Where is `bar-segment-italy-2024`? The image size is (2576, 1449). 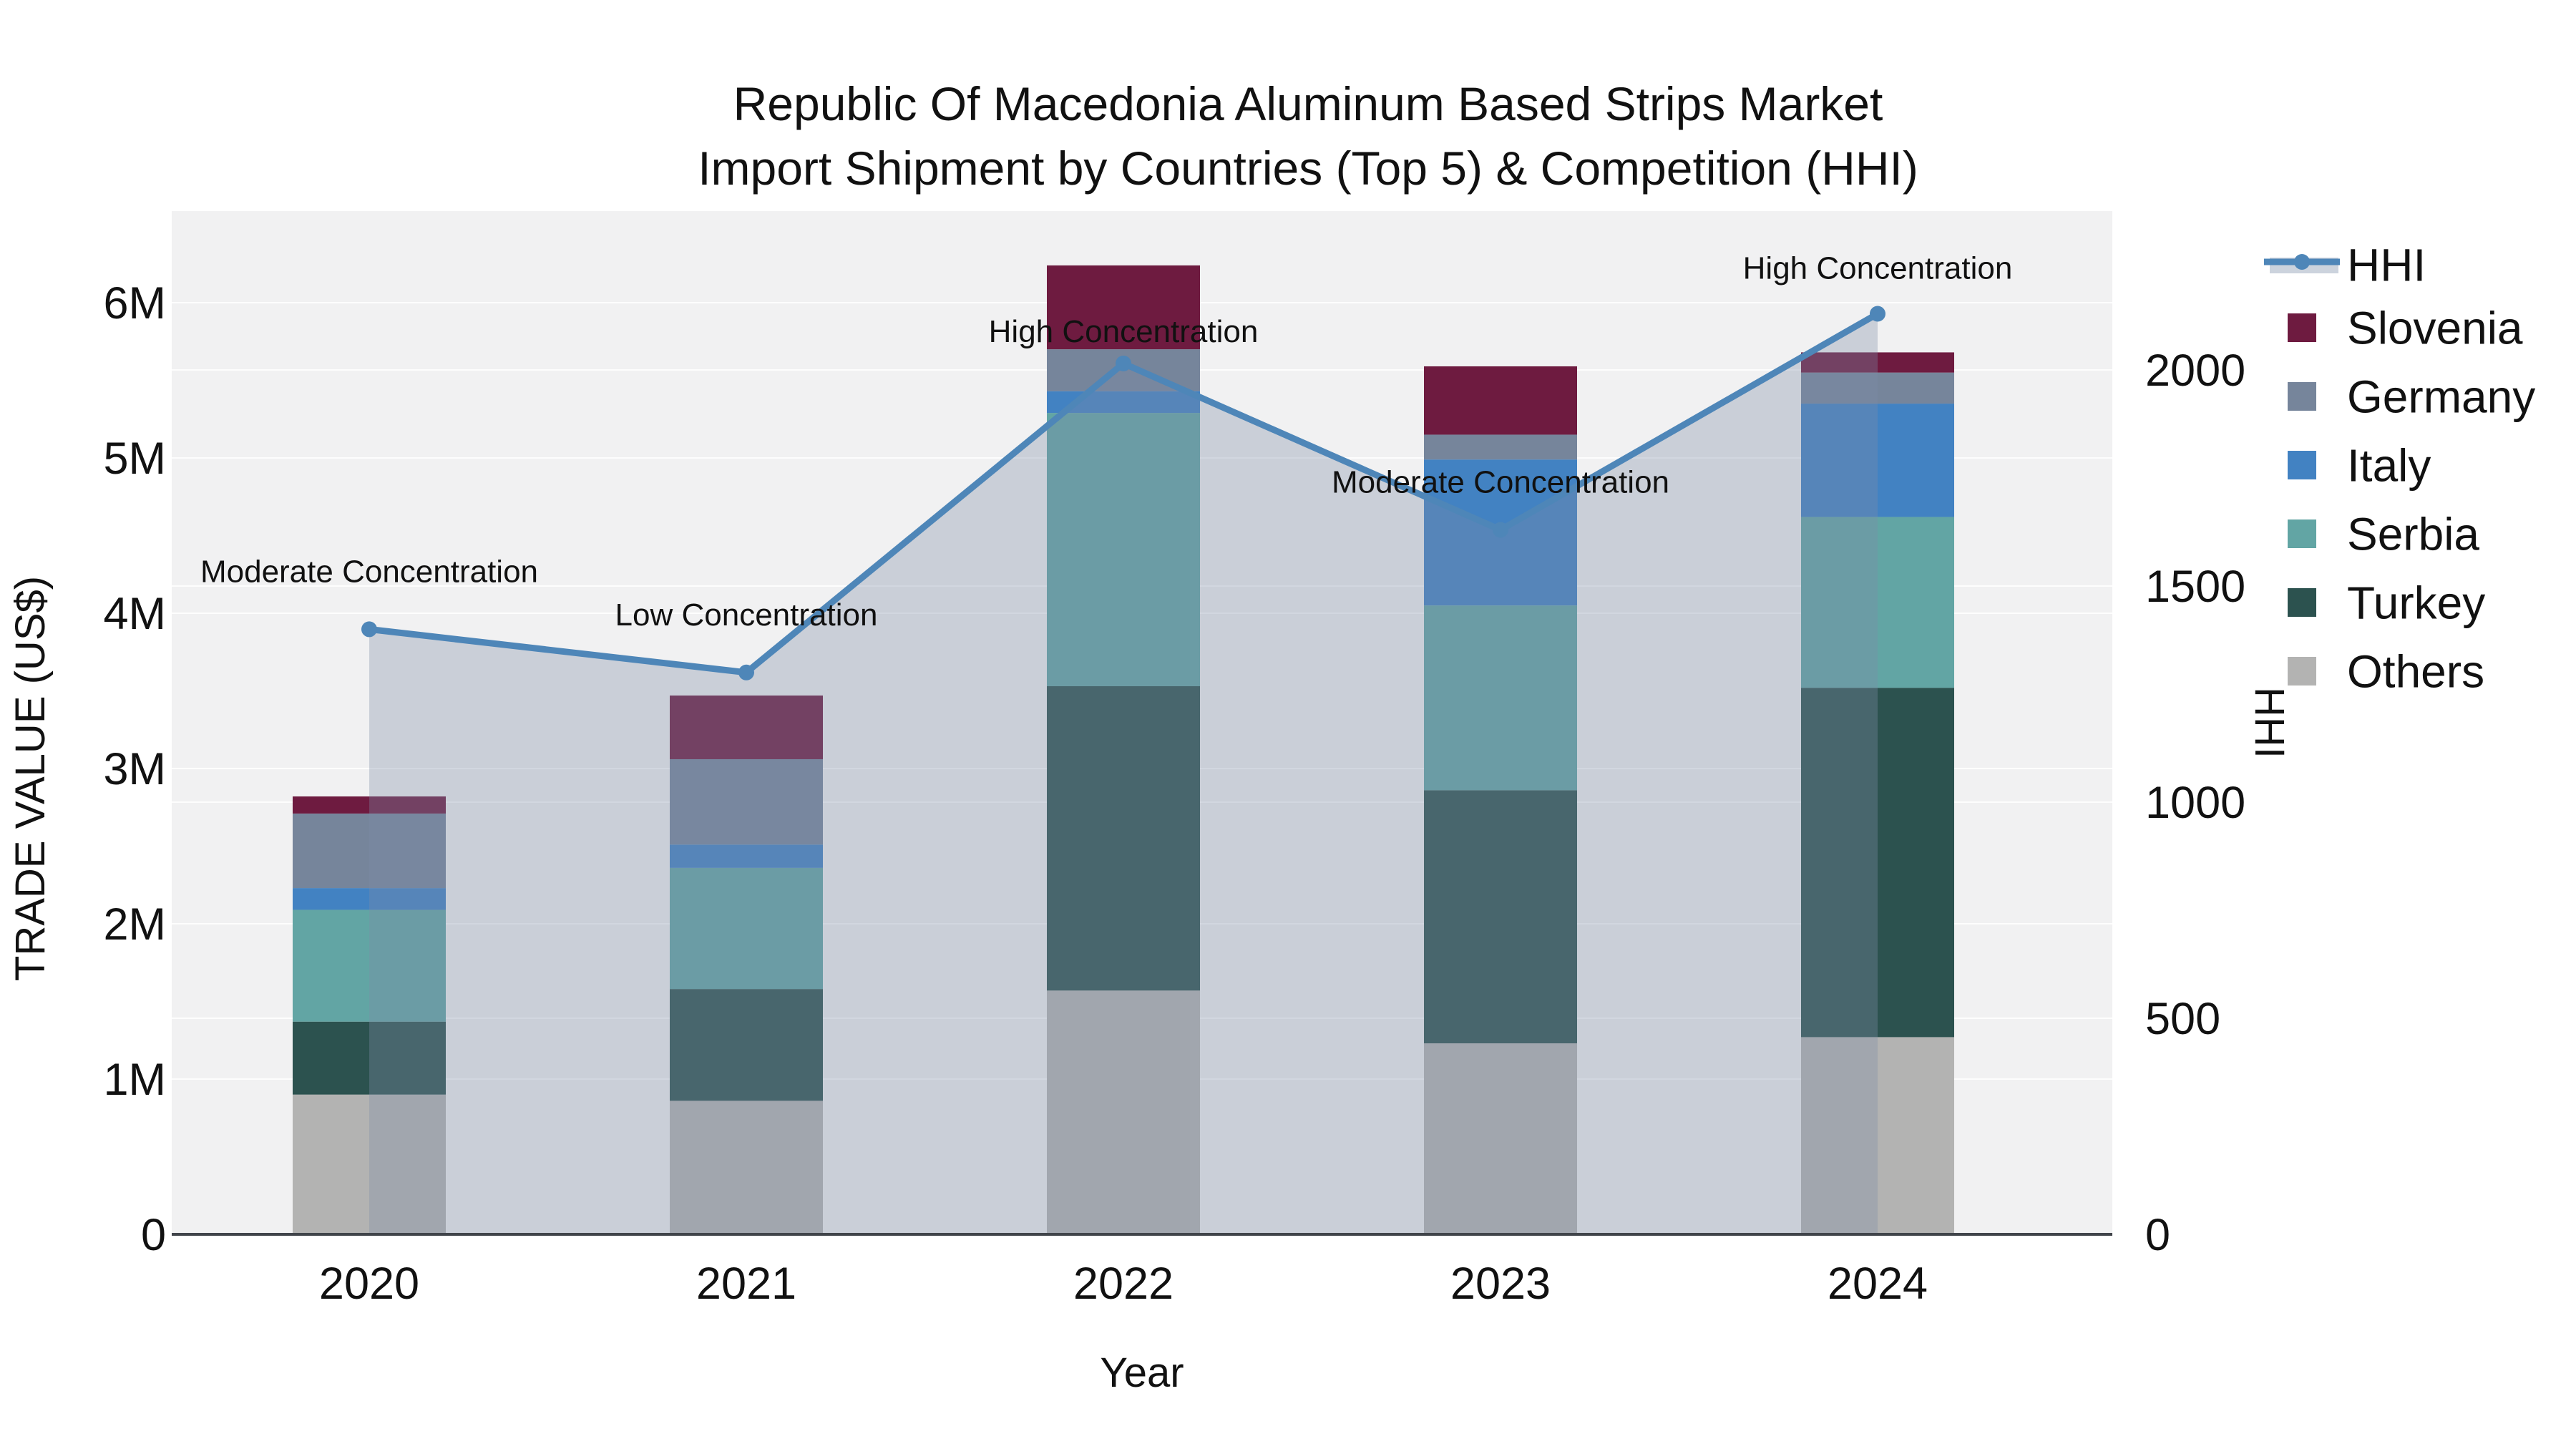
bar-segment-italy-2024 is located at coordinates (1877, 460).